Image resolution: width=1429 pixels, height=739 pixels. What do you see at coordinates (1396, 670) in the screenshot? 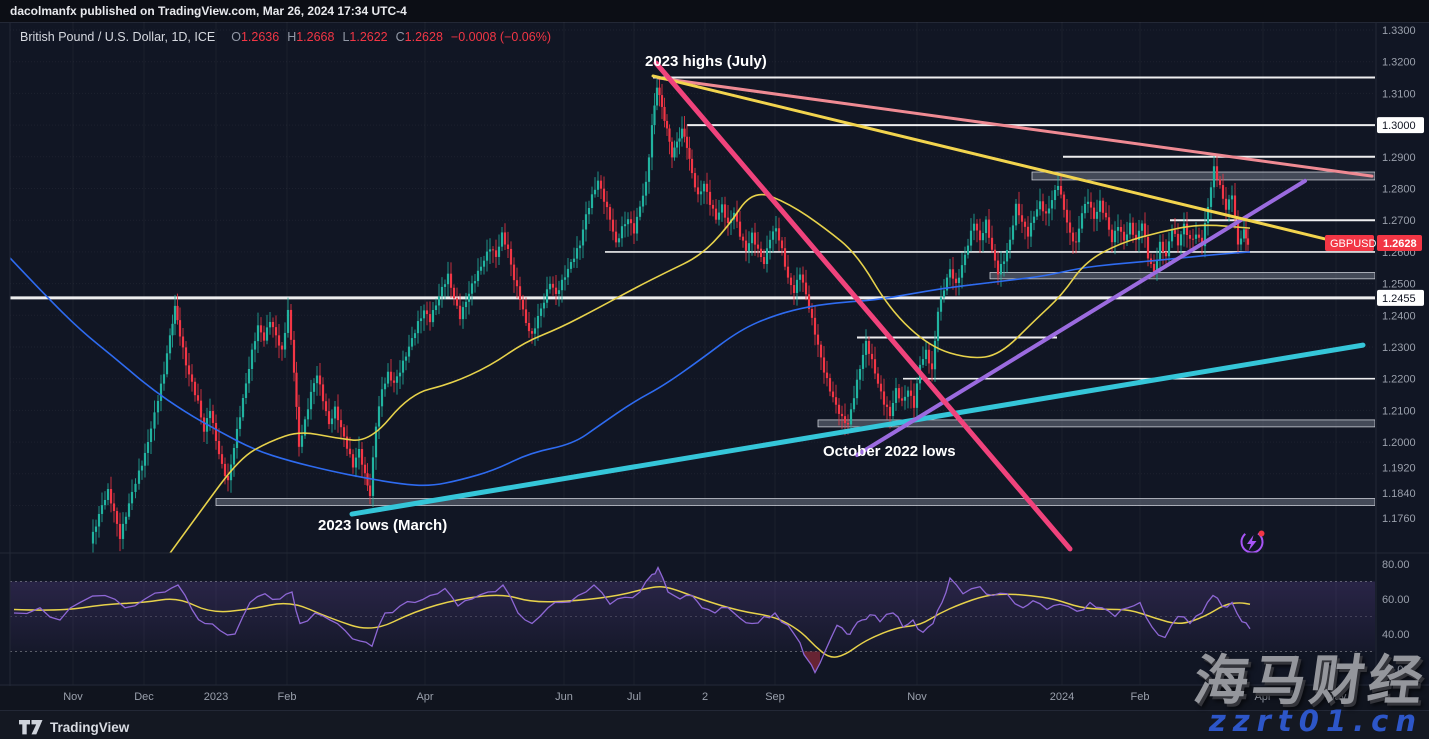
I see `rsi-tick-label: 20.00` at bounding box center [1396, 670].